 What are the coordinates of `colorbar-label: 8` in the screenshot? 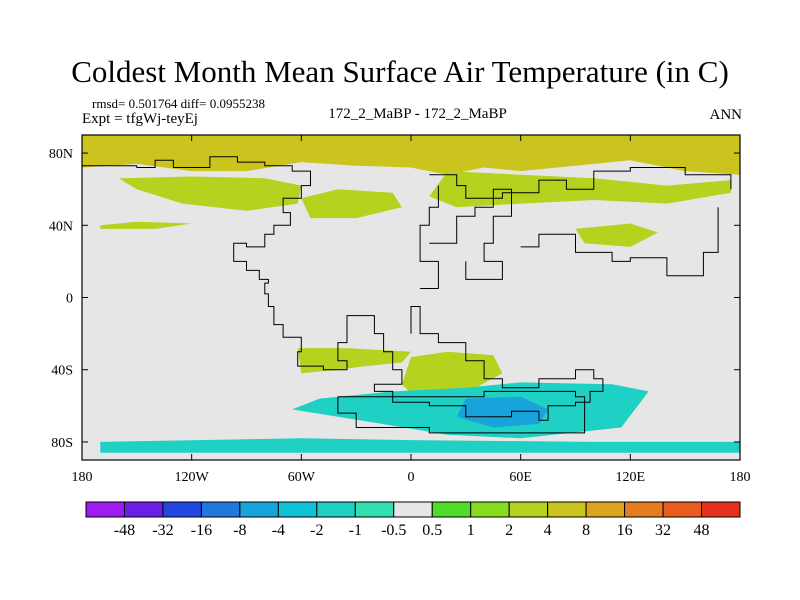 It's located at (586, 530).